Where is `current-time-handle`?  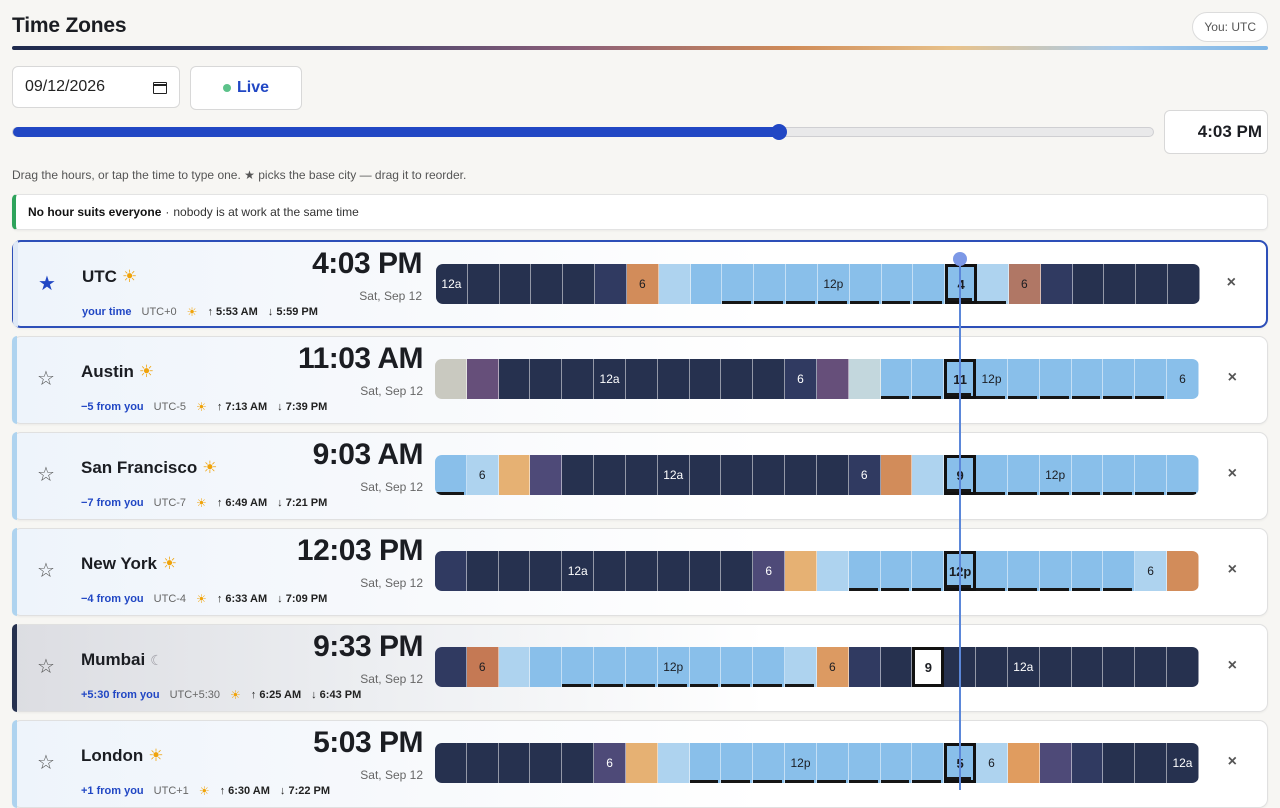
current-time-handle is located at coordinates (960, 259).